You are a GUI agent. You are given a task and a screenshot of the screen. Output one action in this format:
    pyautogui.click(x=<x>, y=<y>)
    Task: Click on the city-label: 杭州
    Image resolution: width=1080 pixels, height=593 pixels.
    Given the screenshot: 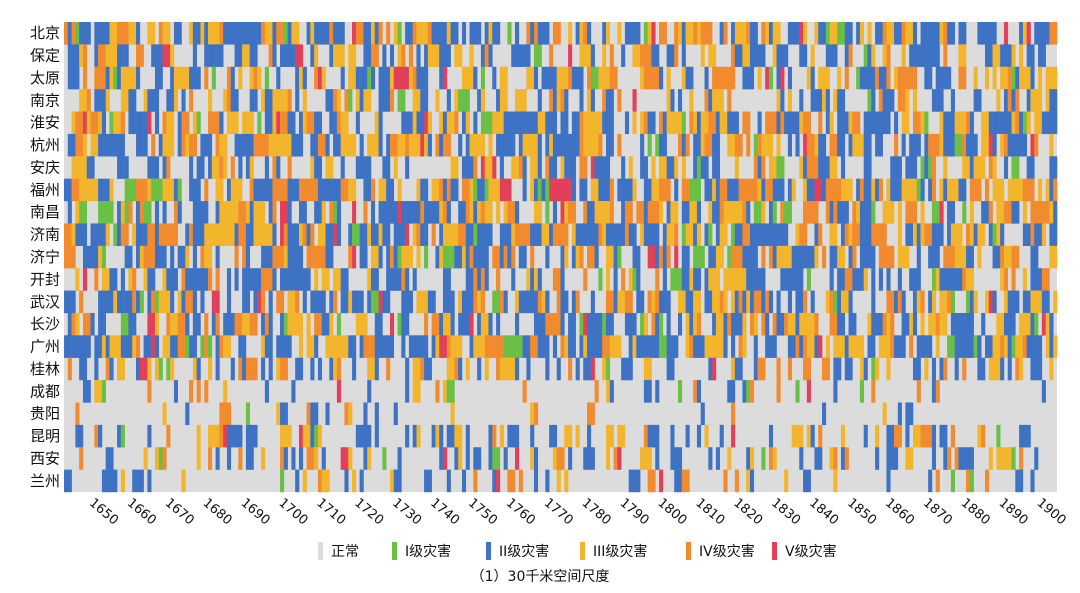 What is the action you would take?
    pyautogui.click(x=45, y=145)
    